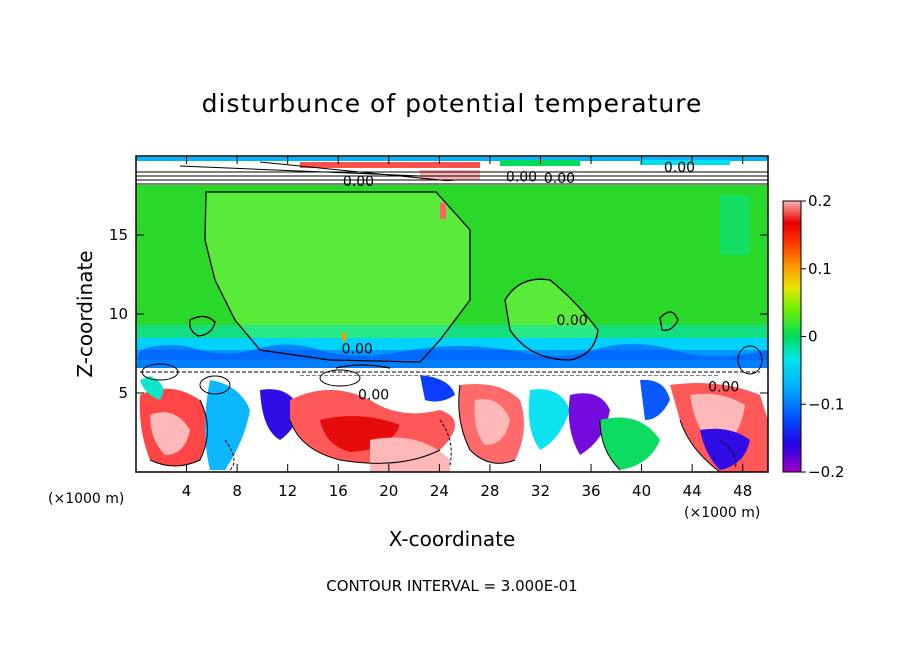  What do you see at coordinates (338, 491) in the screenshot?
I see `x-tick-label: 16` at bounding box center [338, 491].